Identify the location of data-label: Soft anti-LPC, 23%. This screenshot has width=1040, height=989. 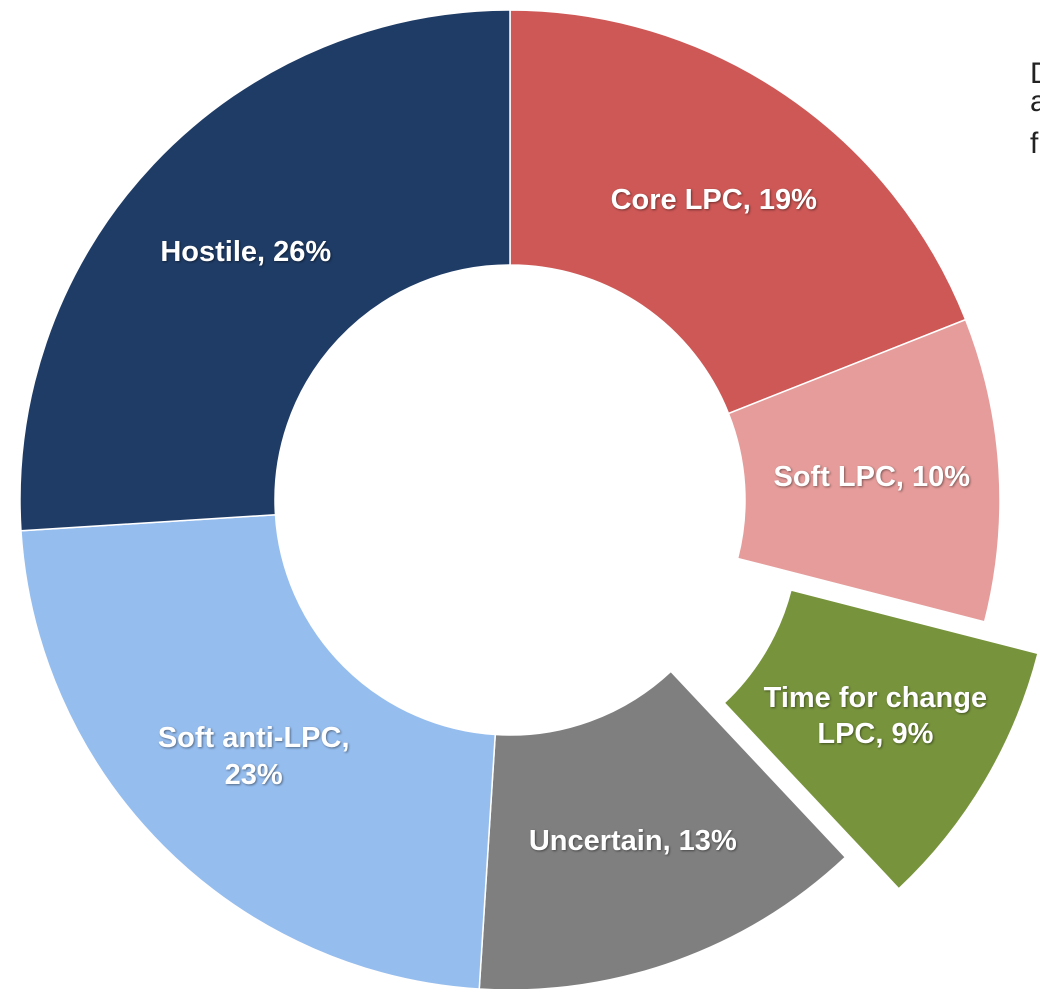
(253, 756).